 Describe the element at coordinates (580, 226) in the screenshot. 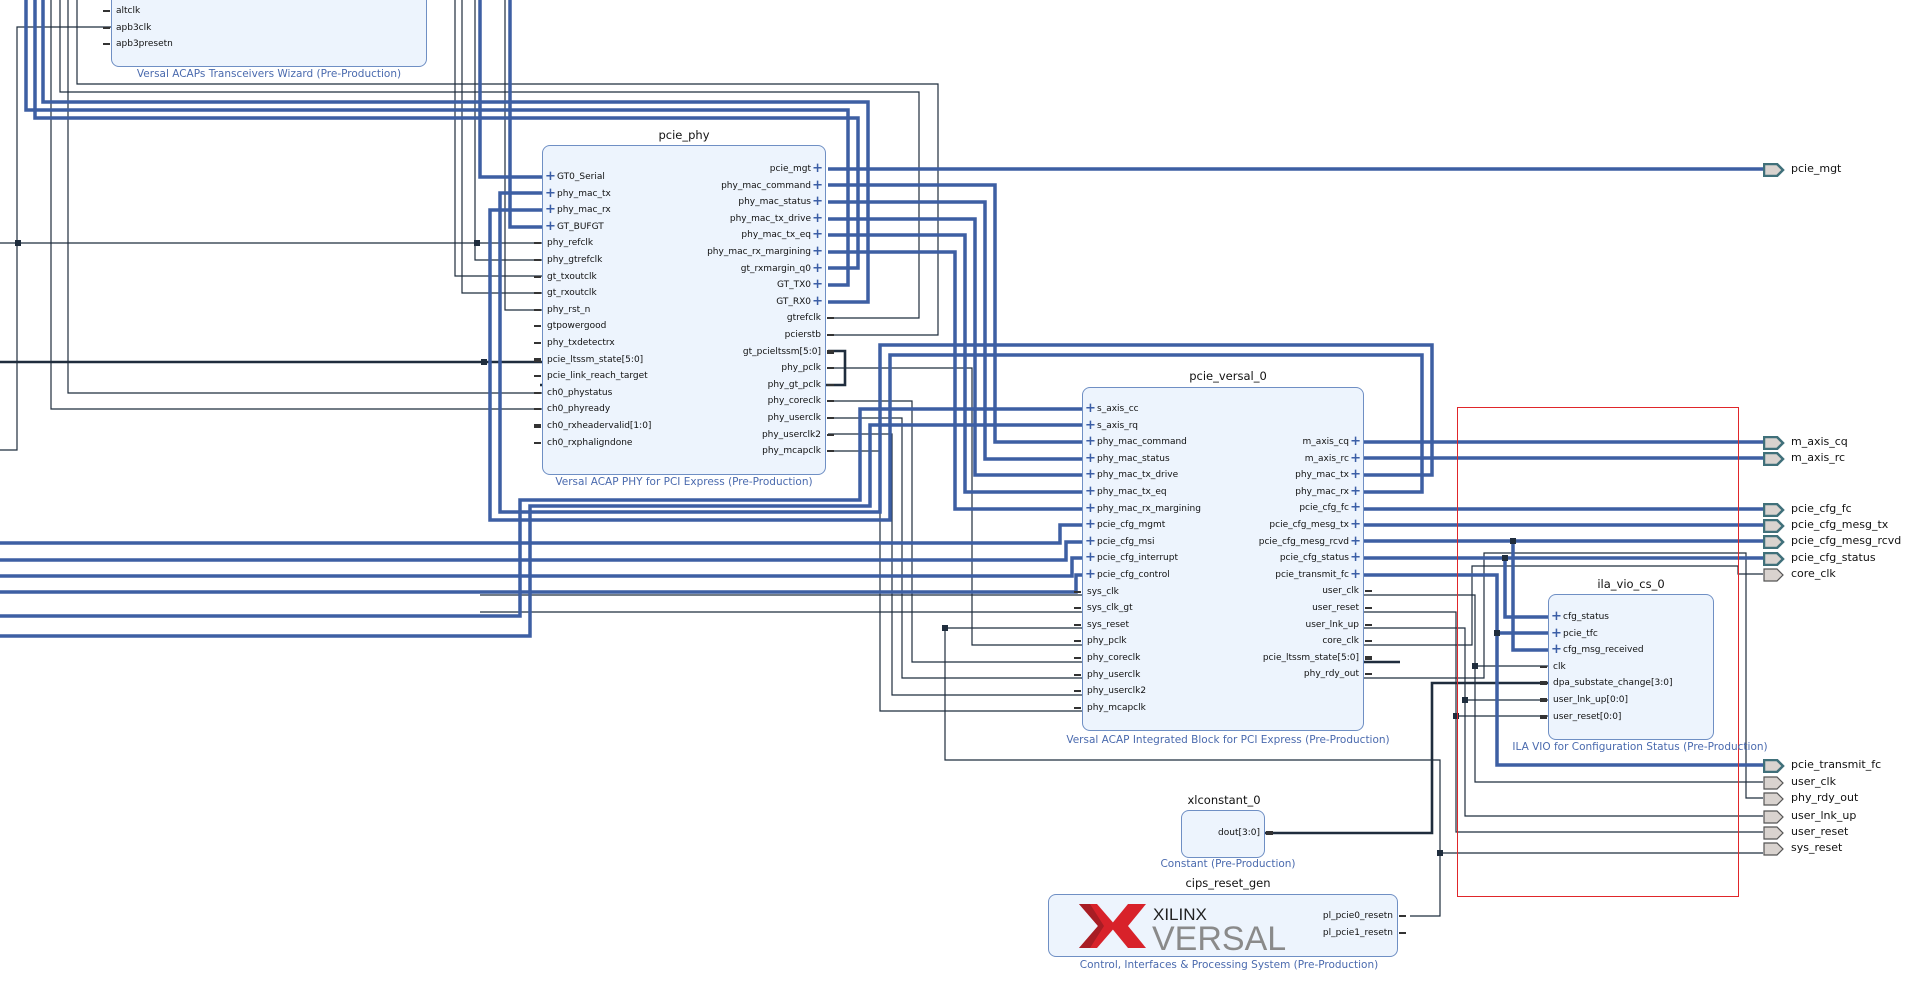

I see `port-gt-bufgt: GT_BUFGT` at that location.